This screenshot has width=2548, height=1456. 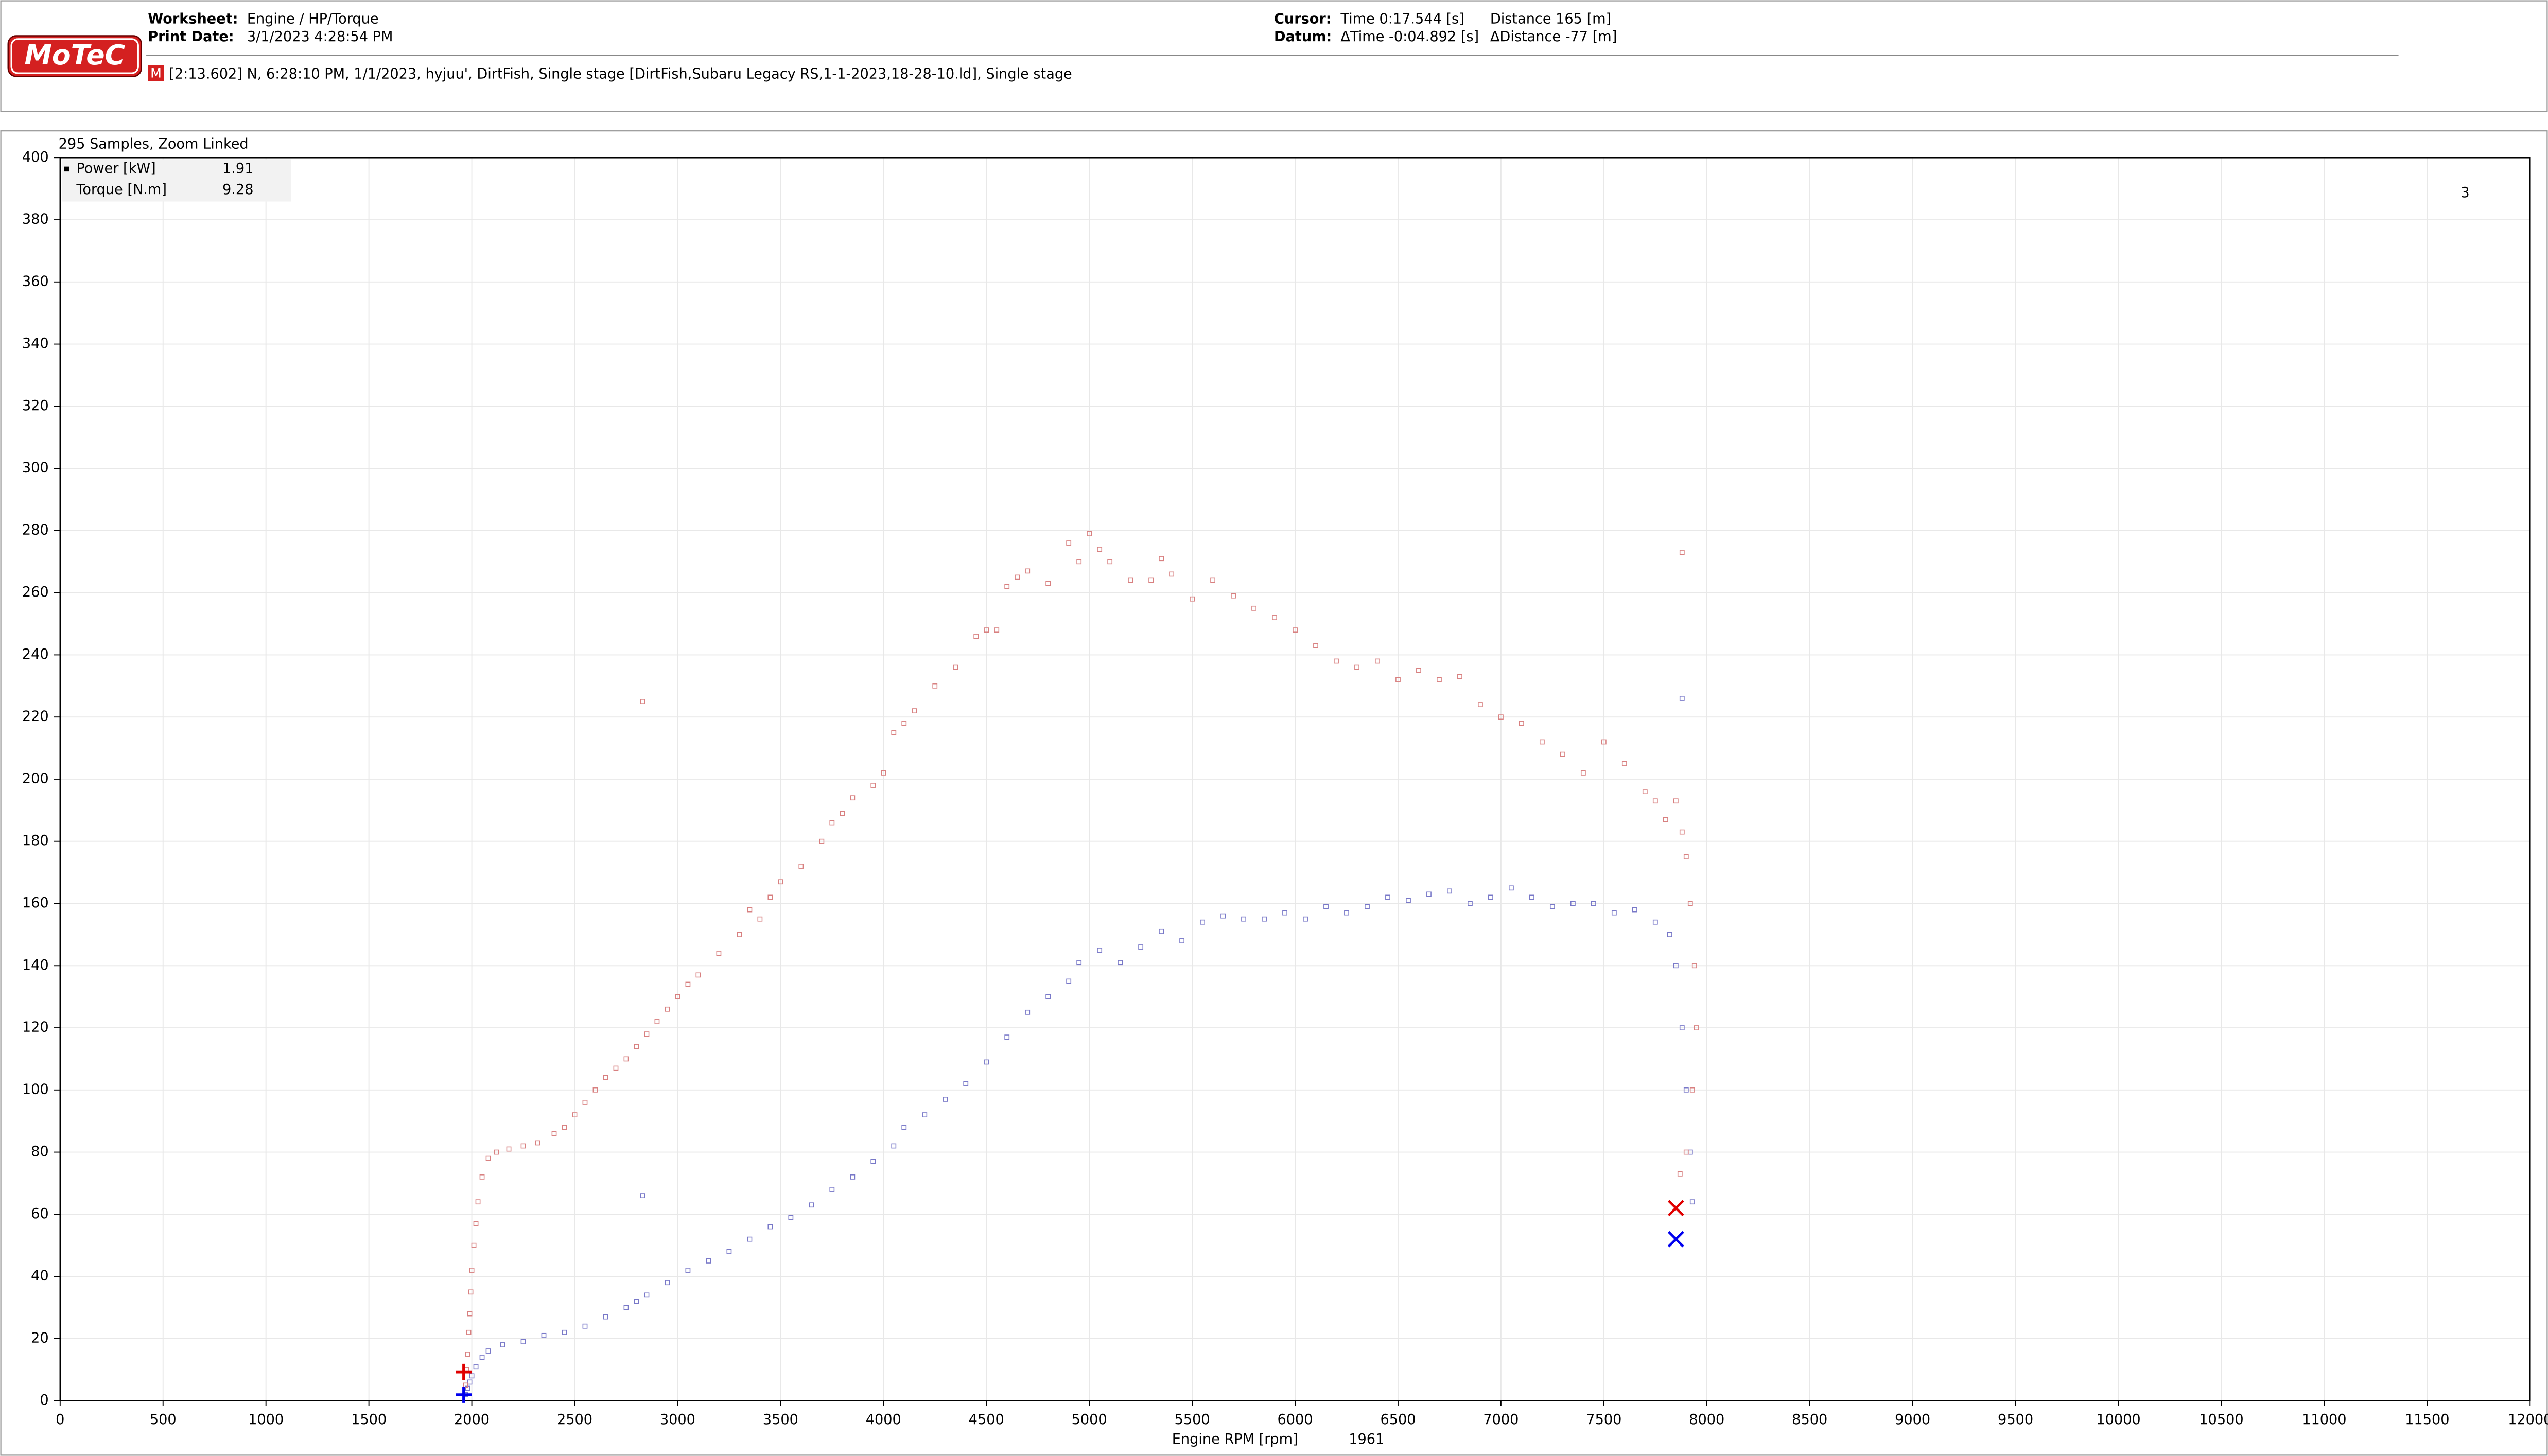 What do you see at coordinates (40, 1214) in the screenshot?
I see `y-tick-label: 60` at bounding box center [40, 1214].